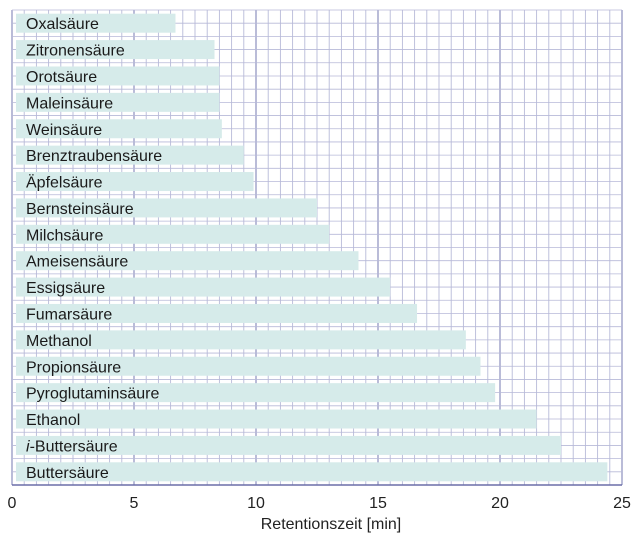  Describe the element at coordinates (64, 183) in the screenshot. I see `bar-label-6: Äpfelsäure` at that location.